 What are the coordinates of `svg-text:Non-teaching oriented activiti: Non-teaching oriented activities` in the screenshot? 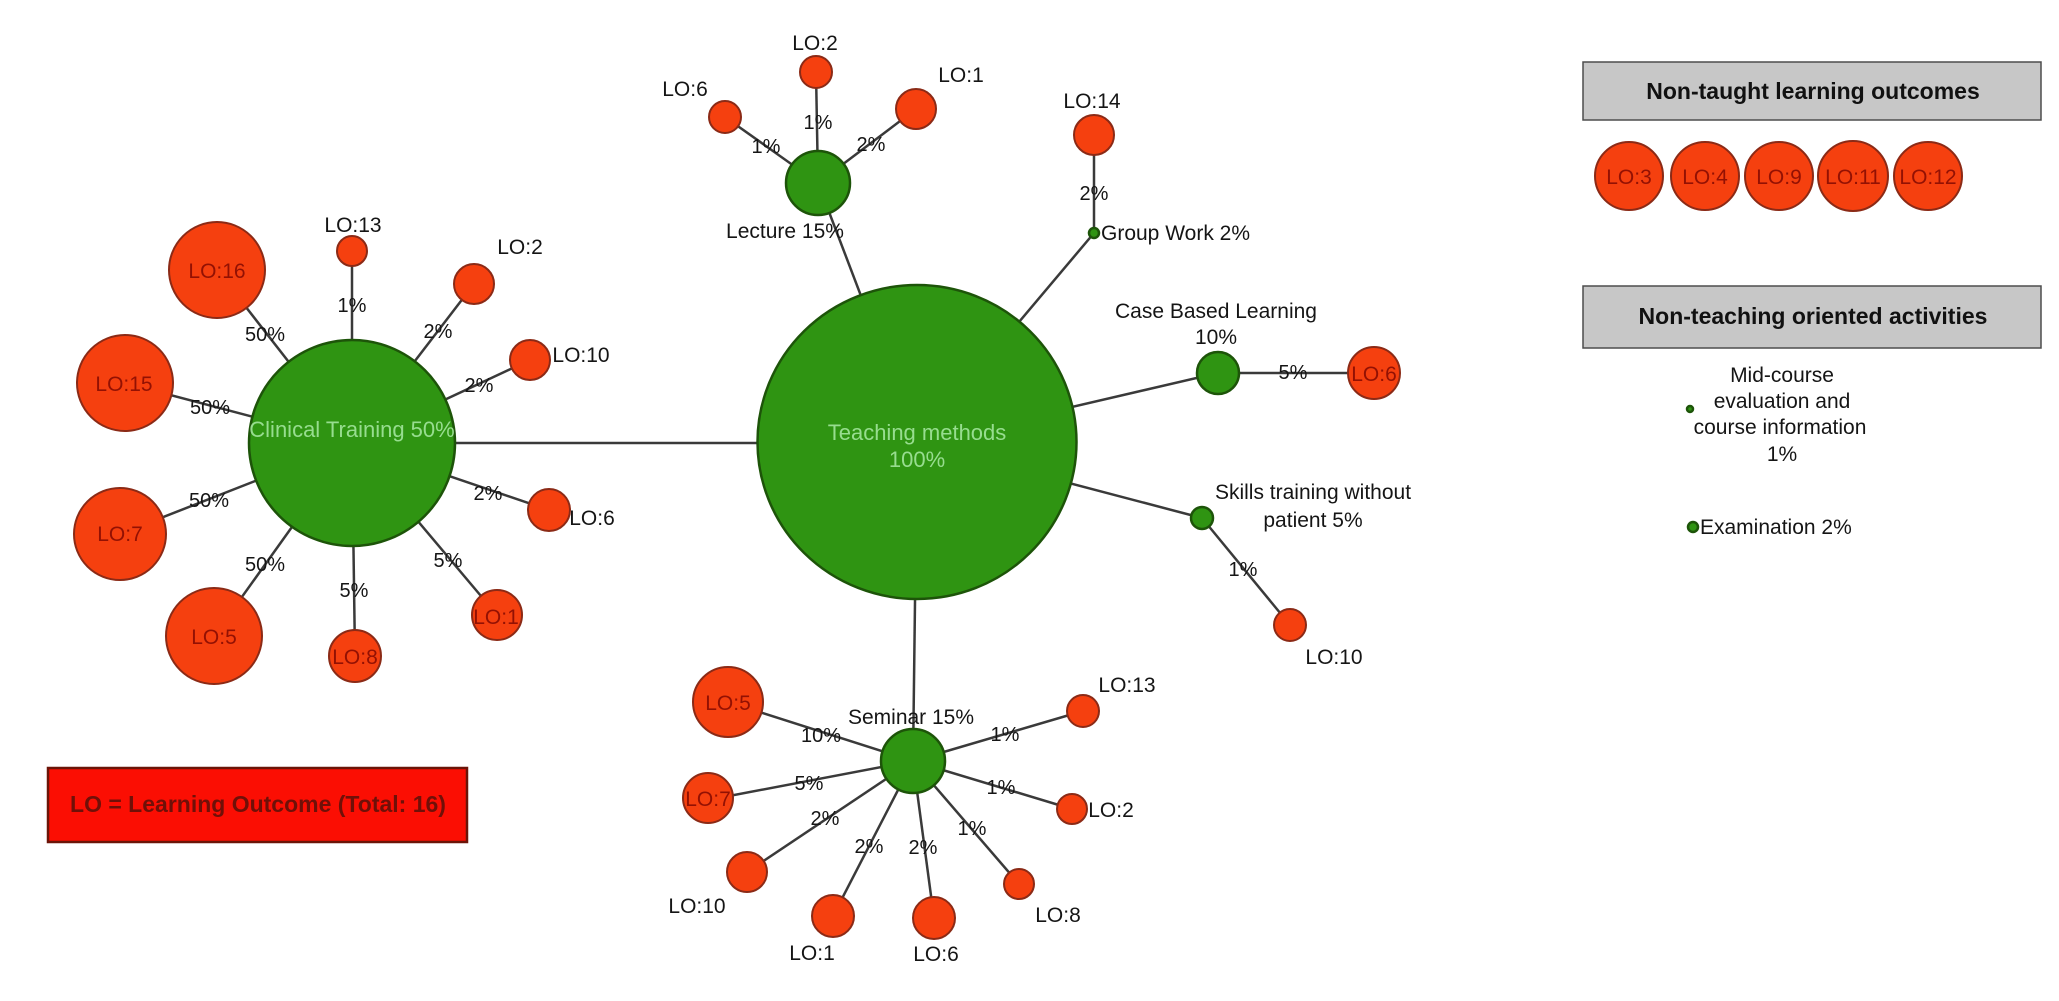 It's located at (1813, 316).